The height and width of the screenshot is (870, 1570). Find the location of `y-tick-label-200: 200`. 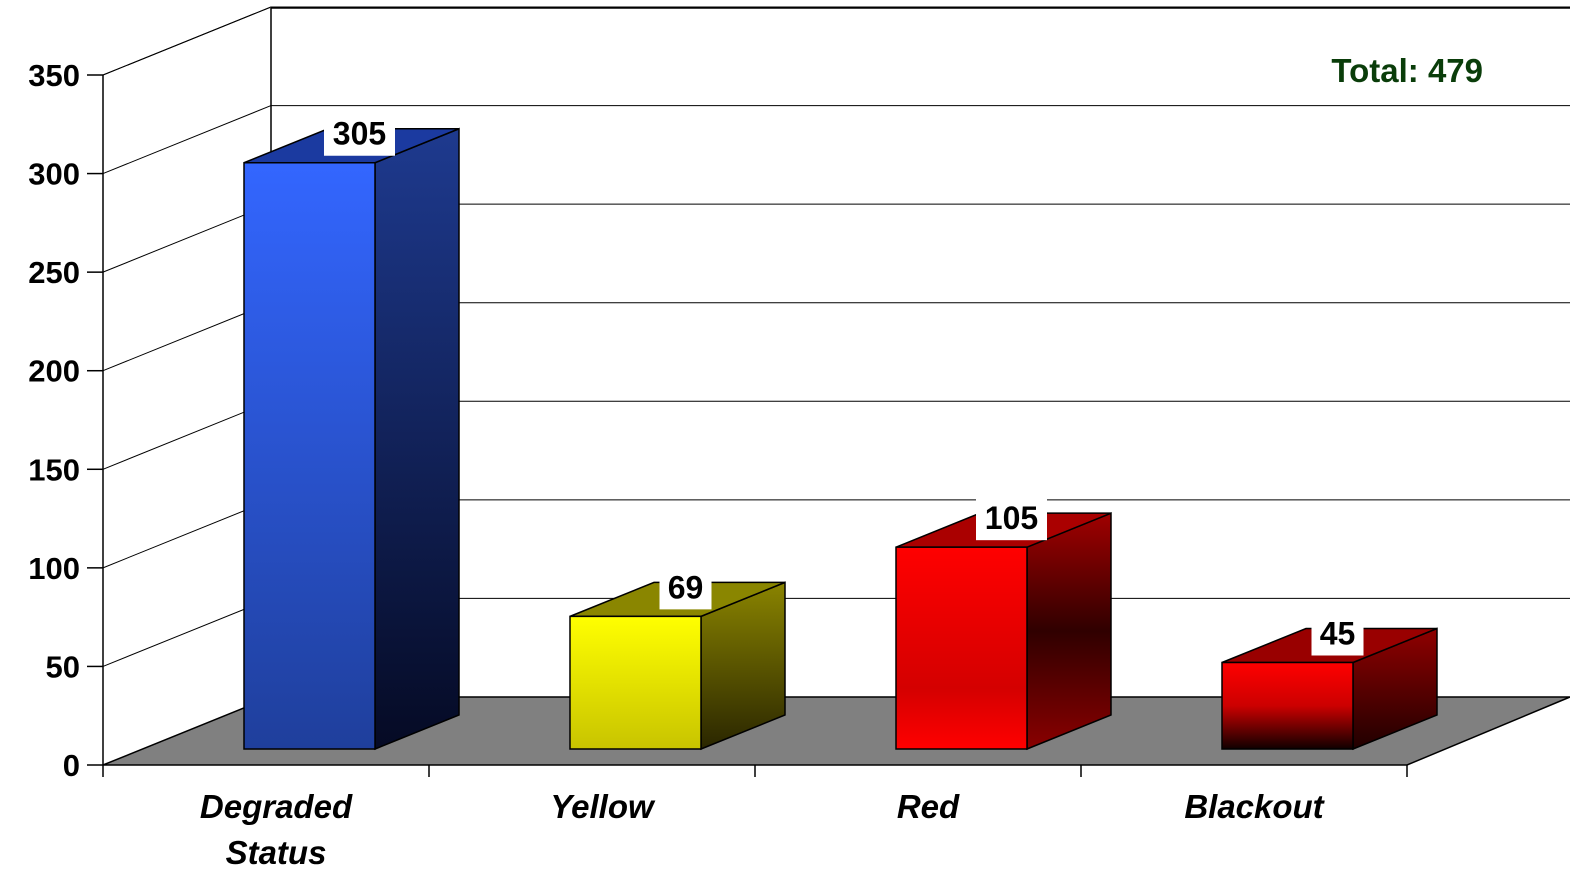

y-tick-label-200: 200 is located at coordinates (54, 371).